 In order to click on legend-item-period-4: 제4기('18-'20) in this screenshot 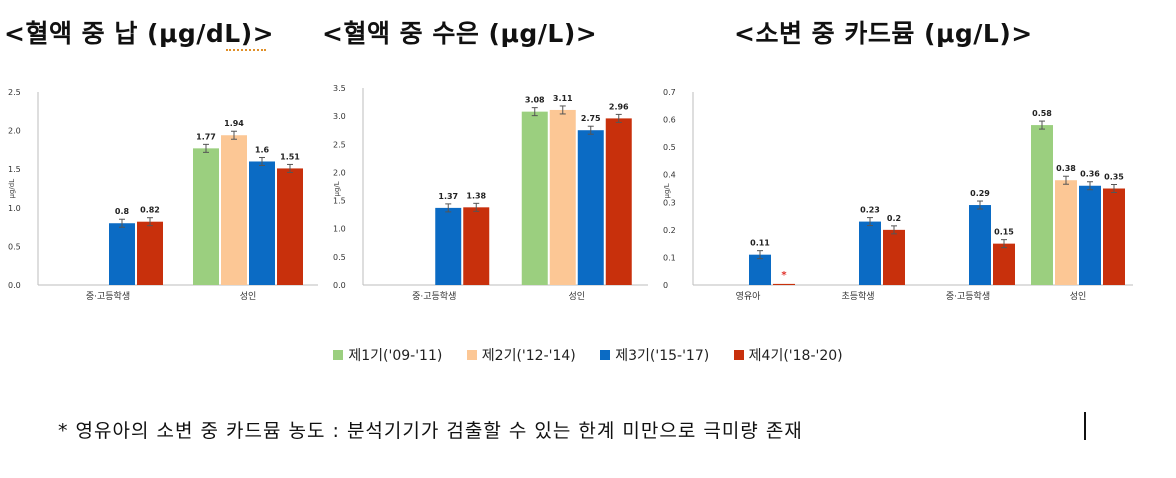, I will do `click(788, 355)`.